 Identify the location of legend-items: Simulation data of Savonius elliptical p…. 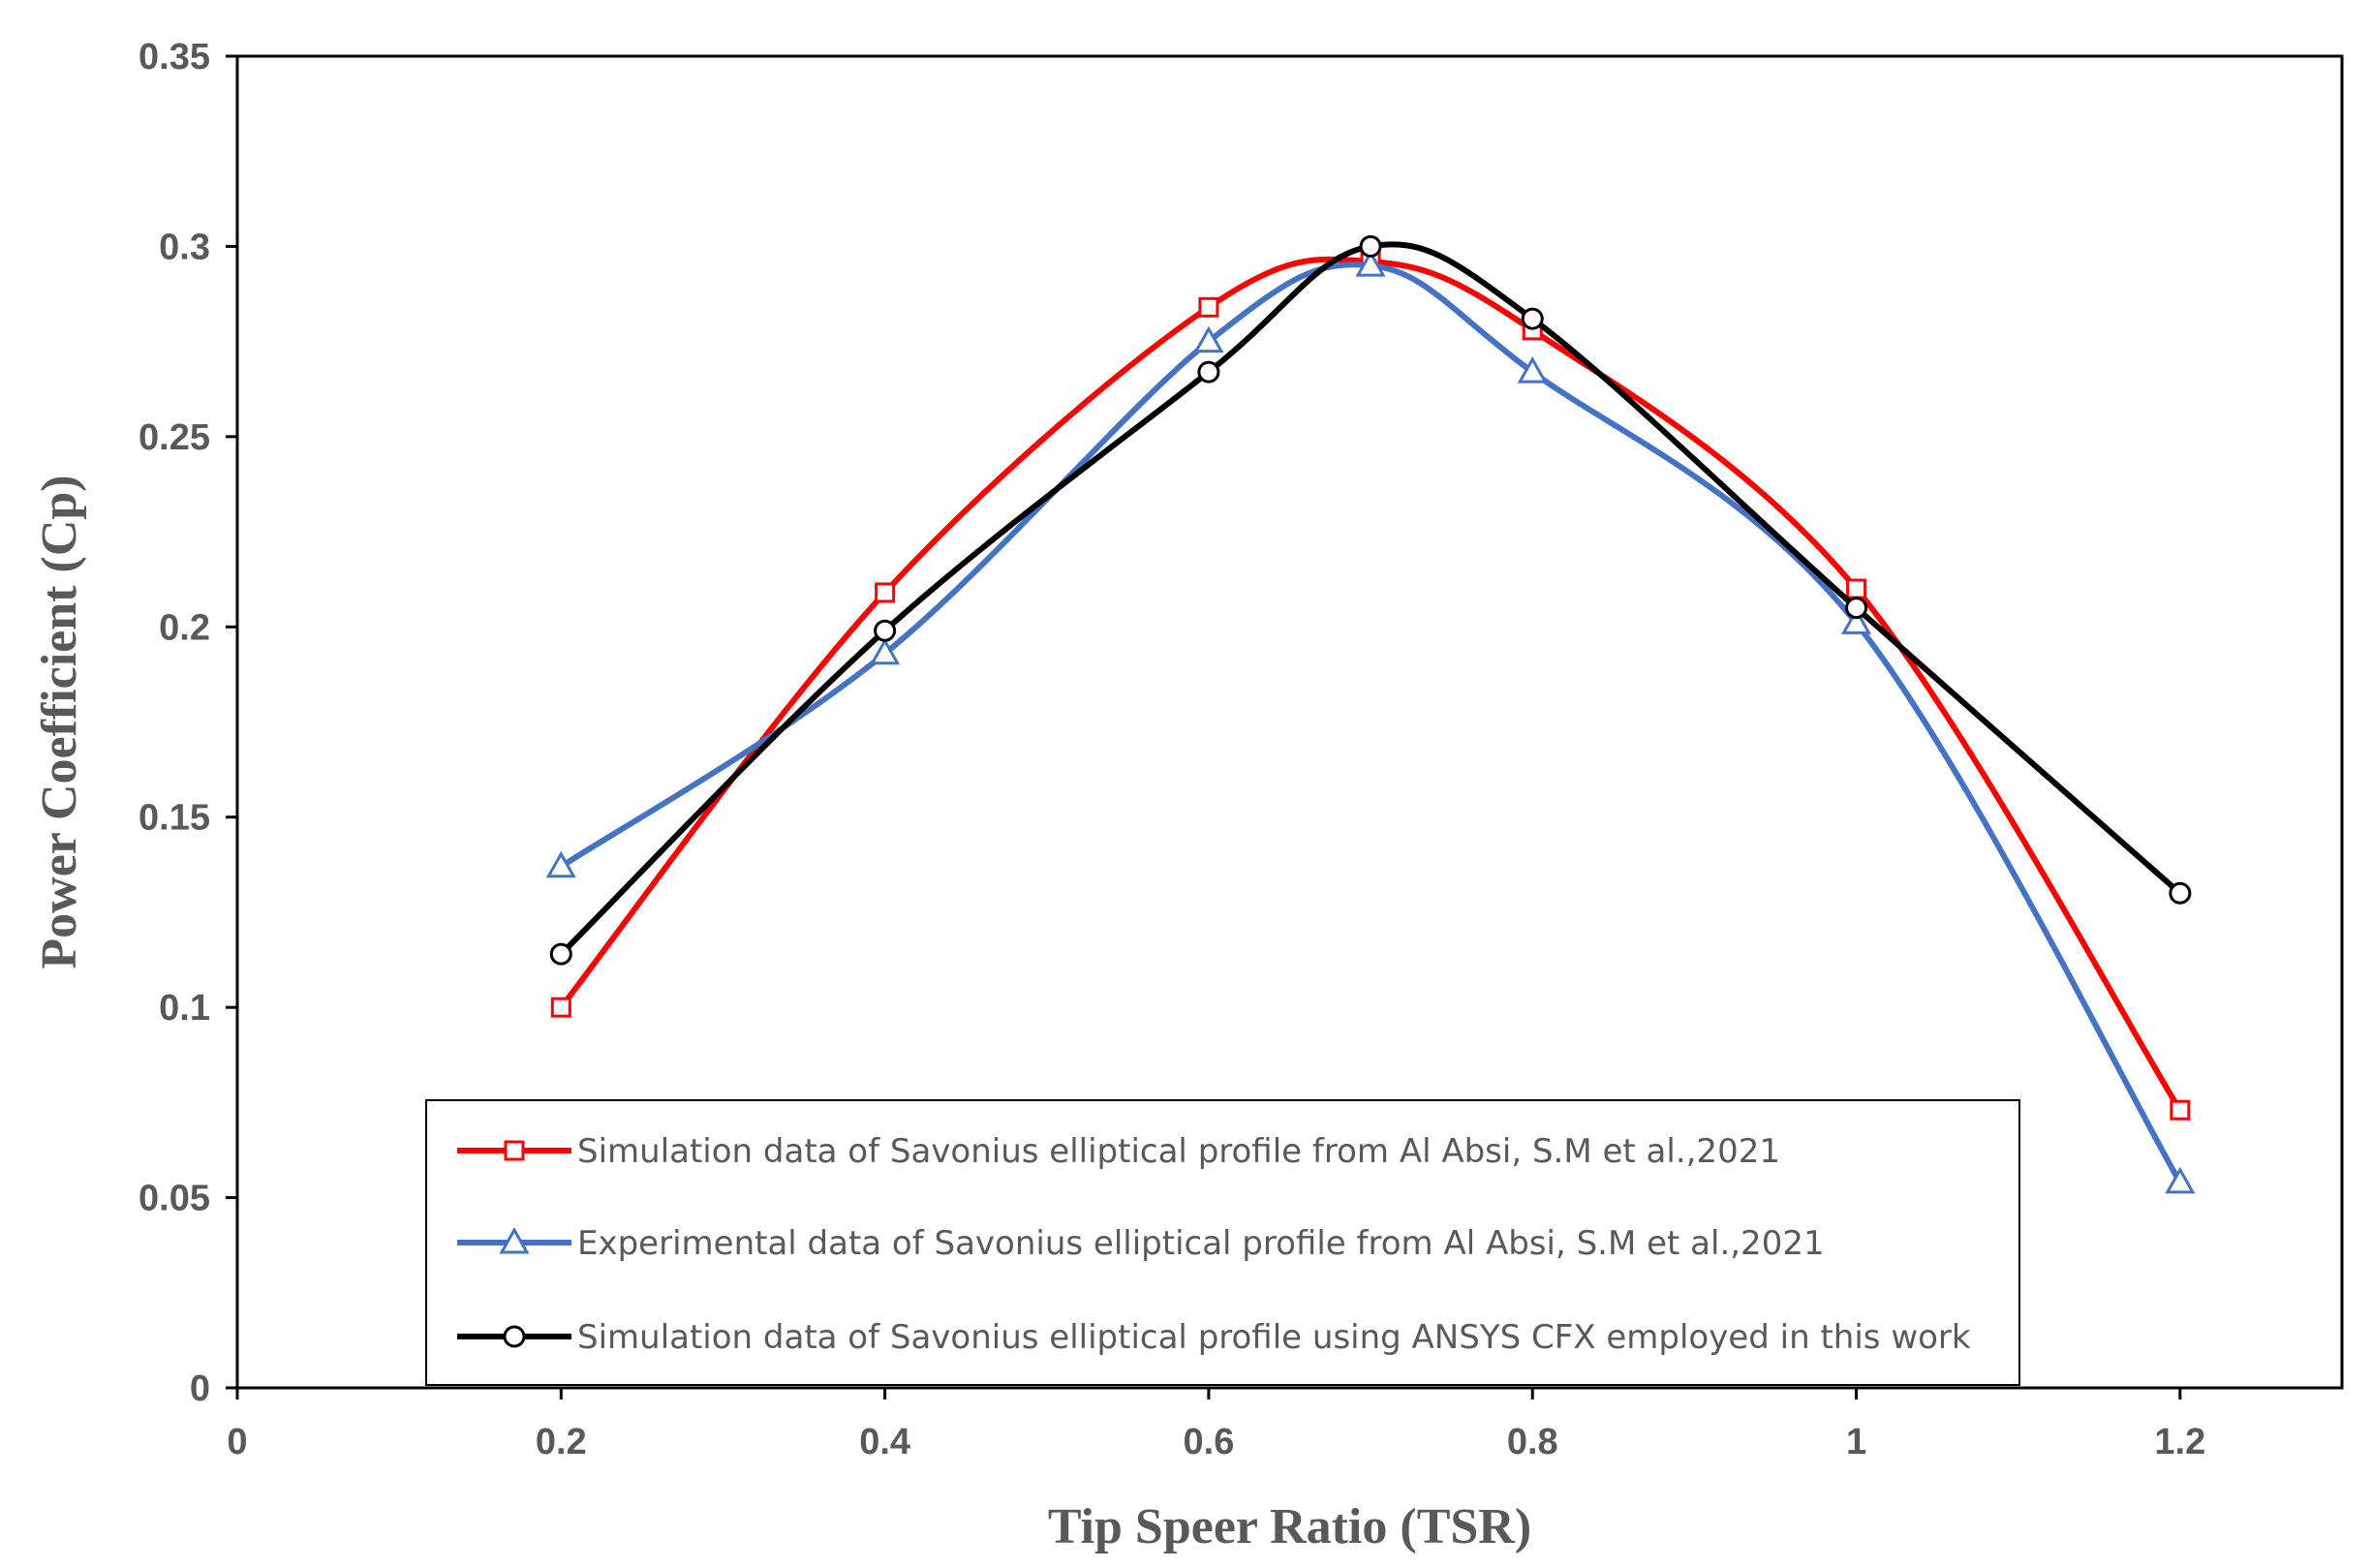
(1214, 1244).